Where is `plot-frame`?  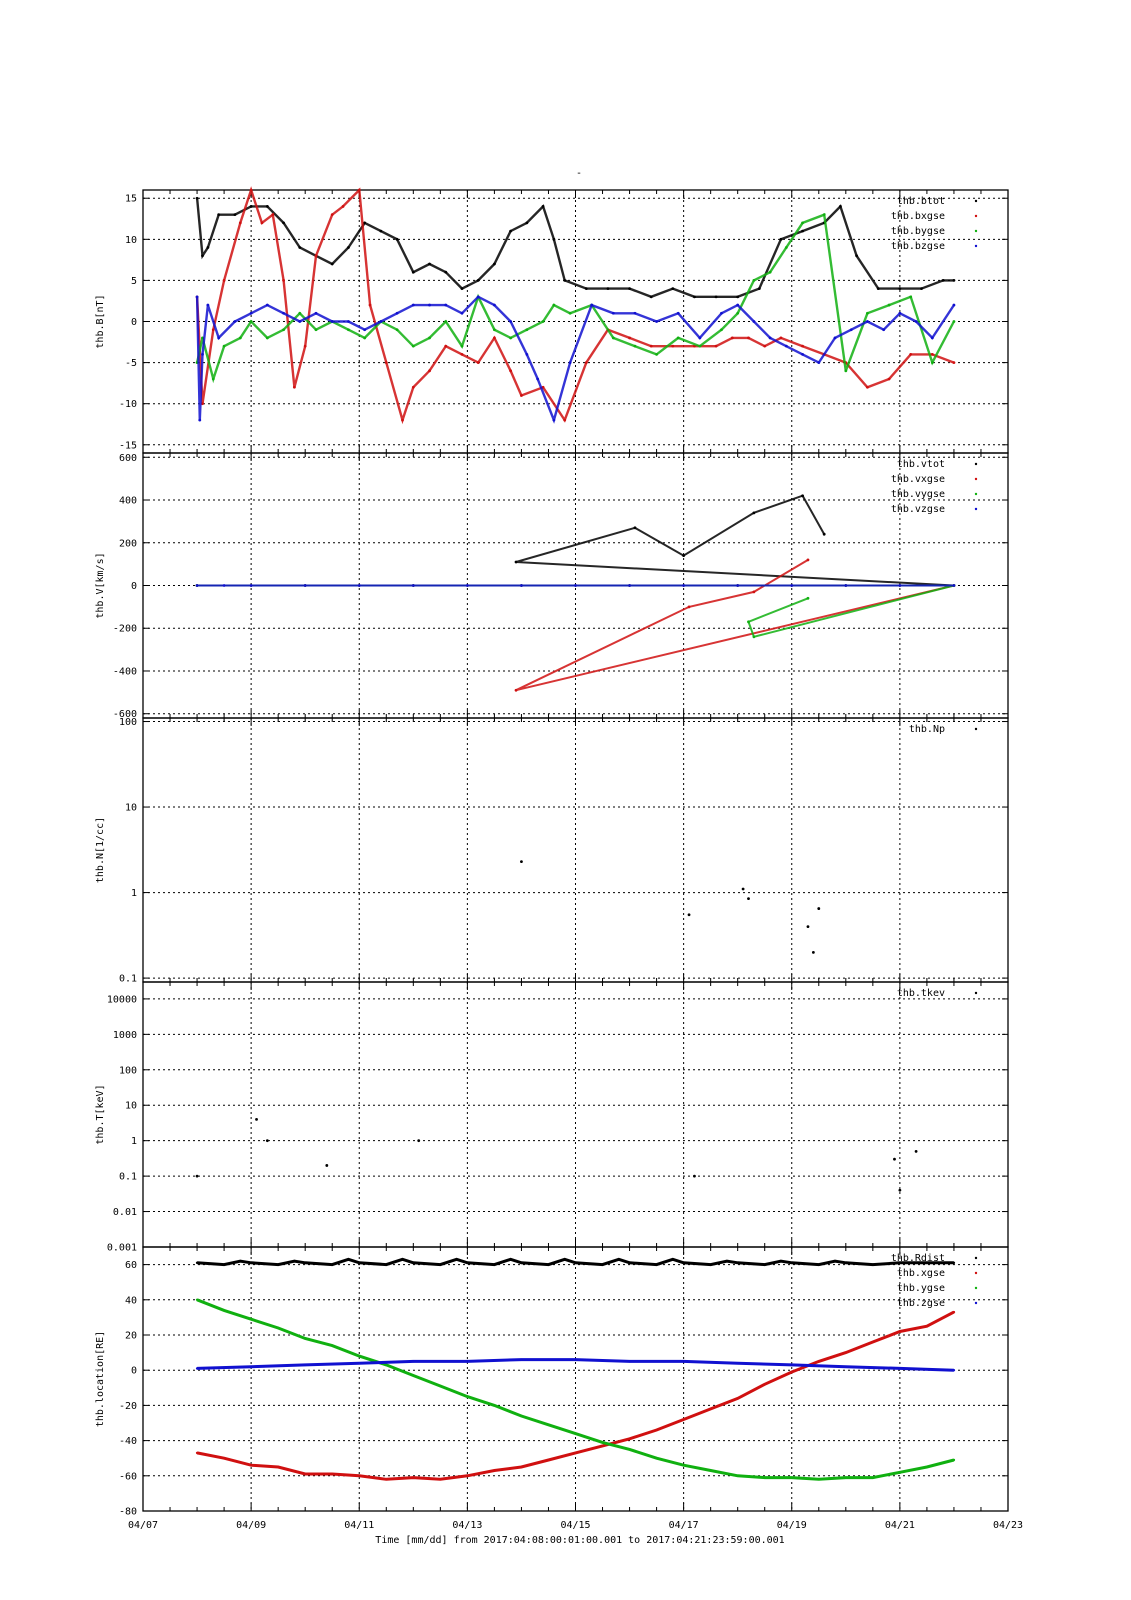
plot-frame is located at coordinates (575, 1379).